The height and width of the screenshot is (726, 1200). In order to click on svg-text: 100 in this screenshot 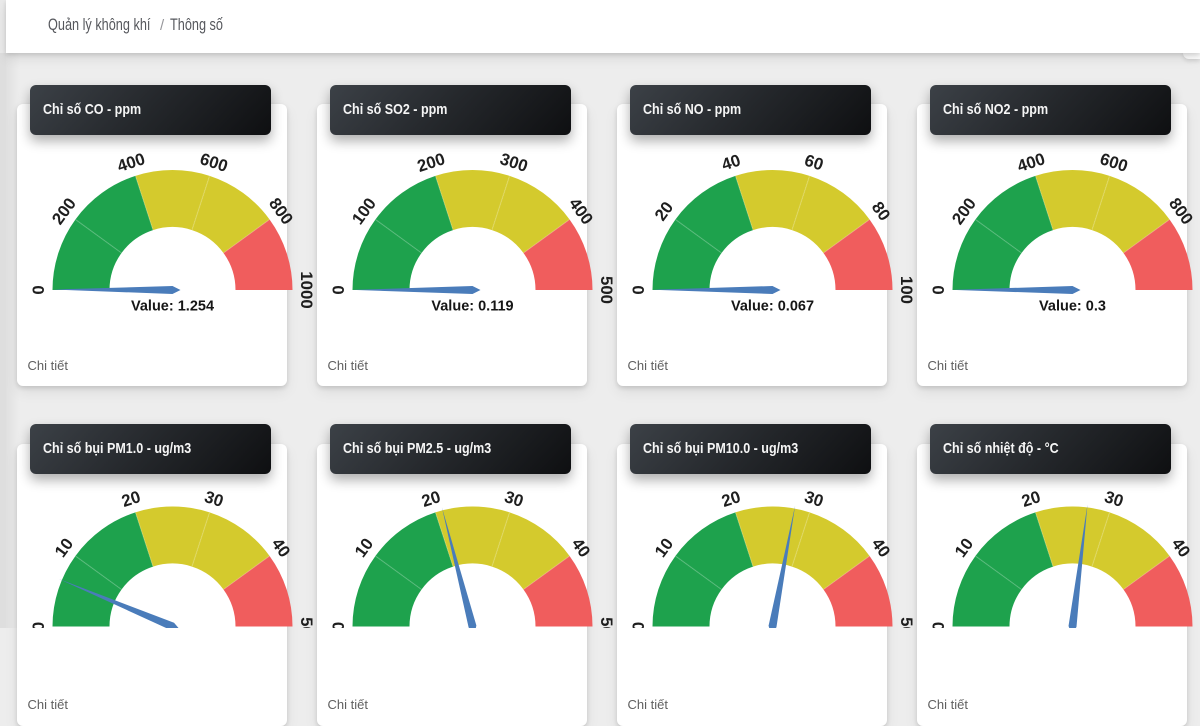, I will do `click(906, 290)`.